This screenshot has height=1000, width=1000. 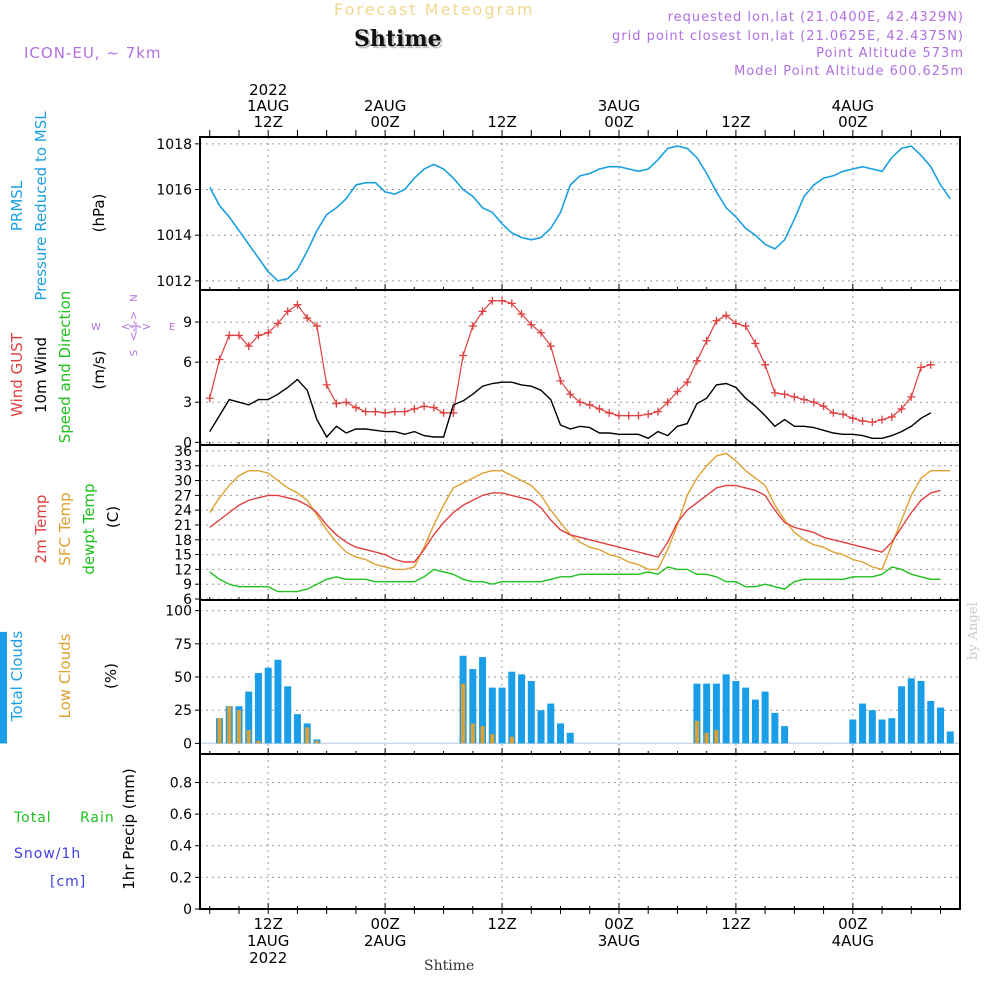 What do you see at coordinates (129, 828) in the screenshot?
I see `precip-label-axis: 1hr Precip (mm)` at bounding box center [129, 828].